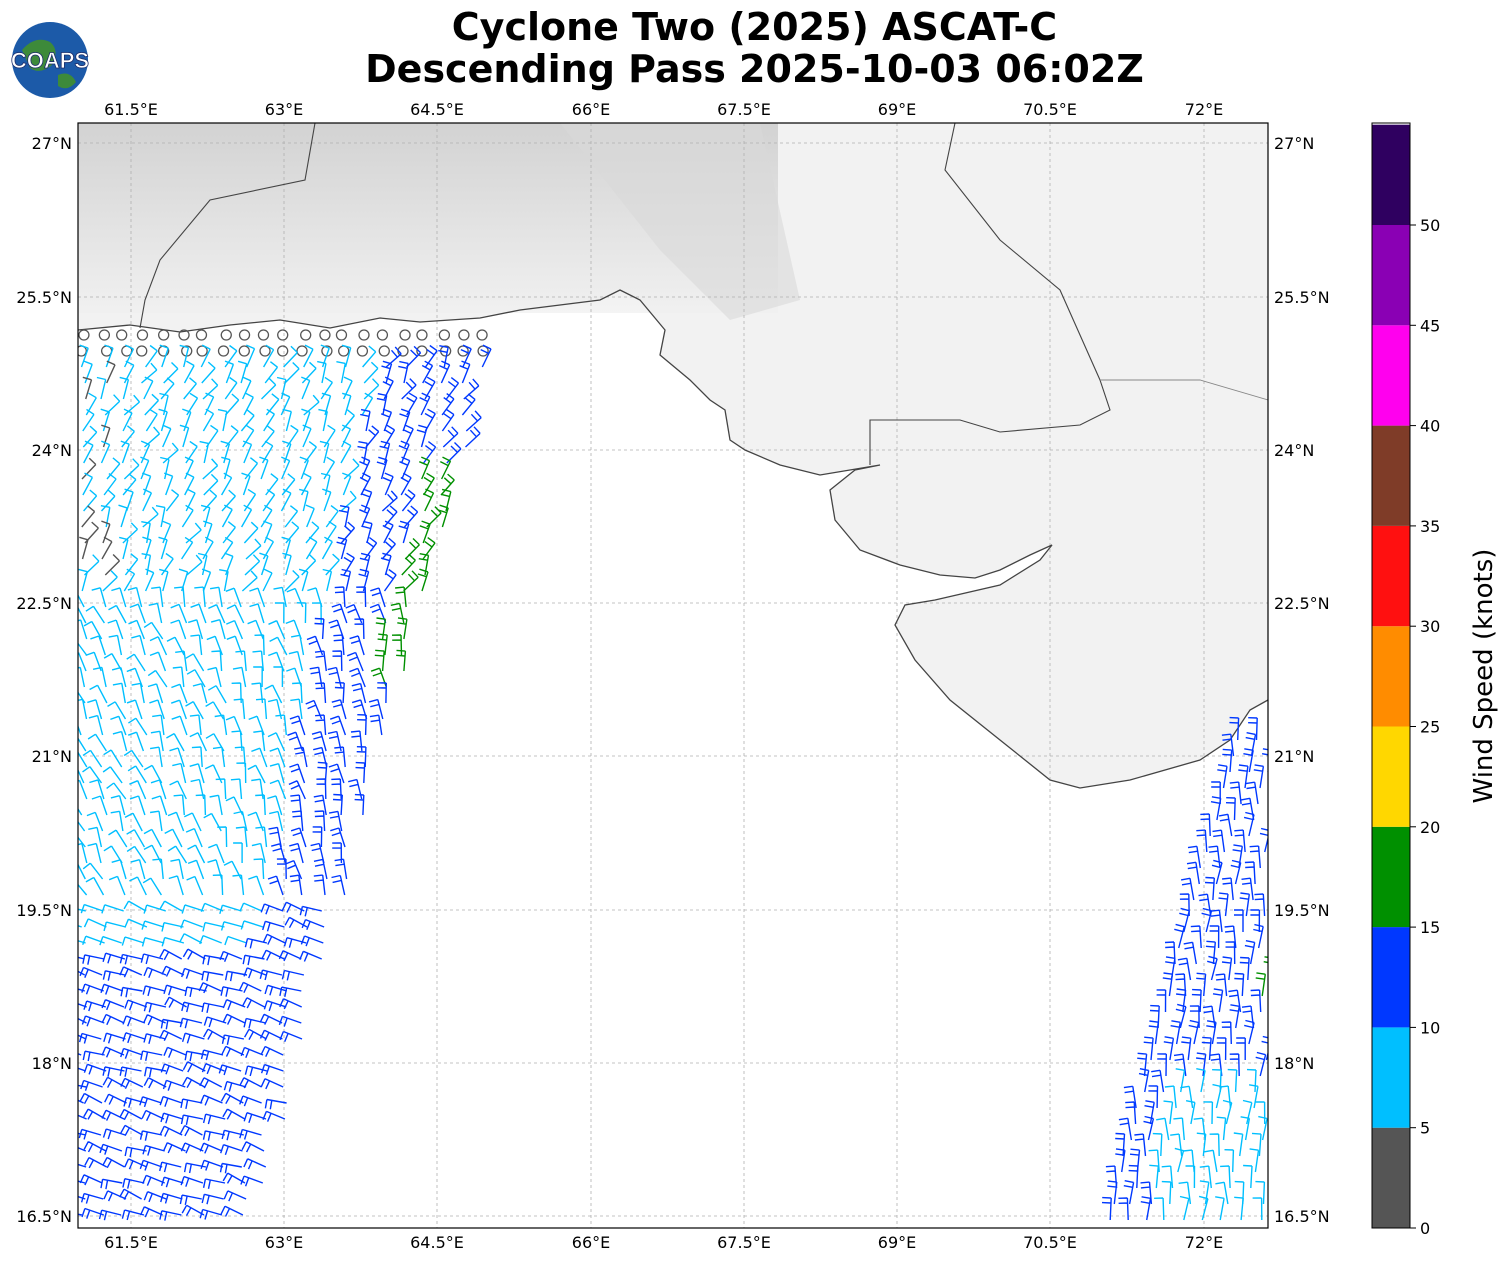 The width and height of the screenshot is (1509, 1264). Describe the element at coordinates (1391, 675) in the screenshot. I see `colorbar-frame` at that location.